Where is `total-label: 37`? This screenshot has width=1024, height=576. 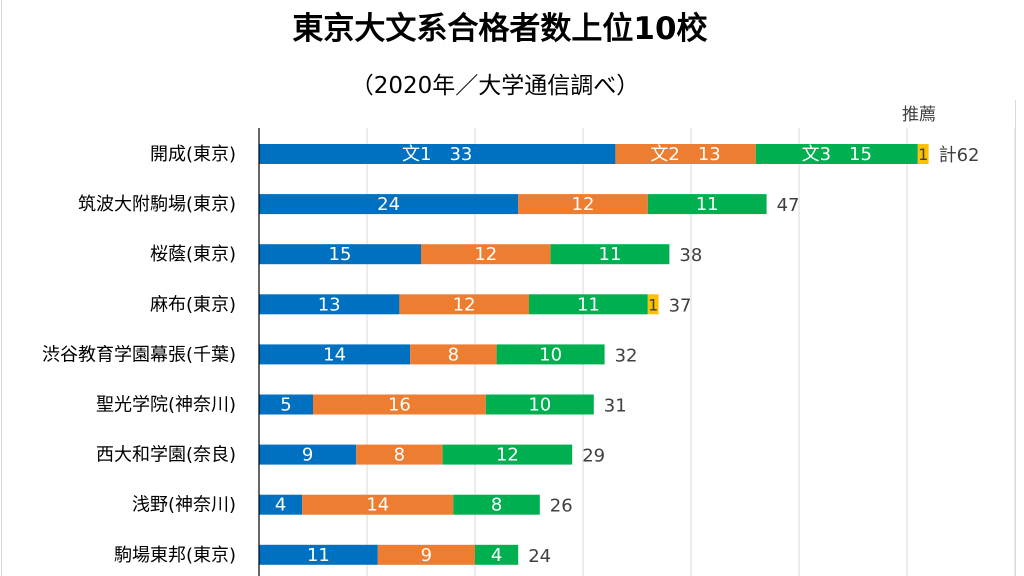 total-label: 37 is located at coordinates (680, 305).